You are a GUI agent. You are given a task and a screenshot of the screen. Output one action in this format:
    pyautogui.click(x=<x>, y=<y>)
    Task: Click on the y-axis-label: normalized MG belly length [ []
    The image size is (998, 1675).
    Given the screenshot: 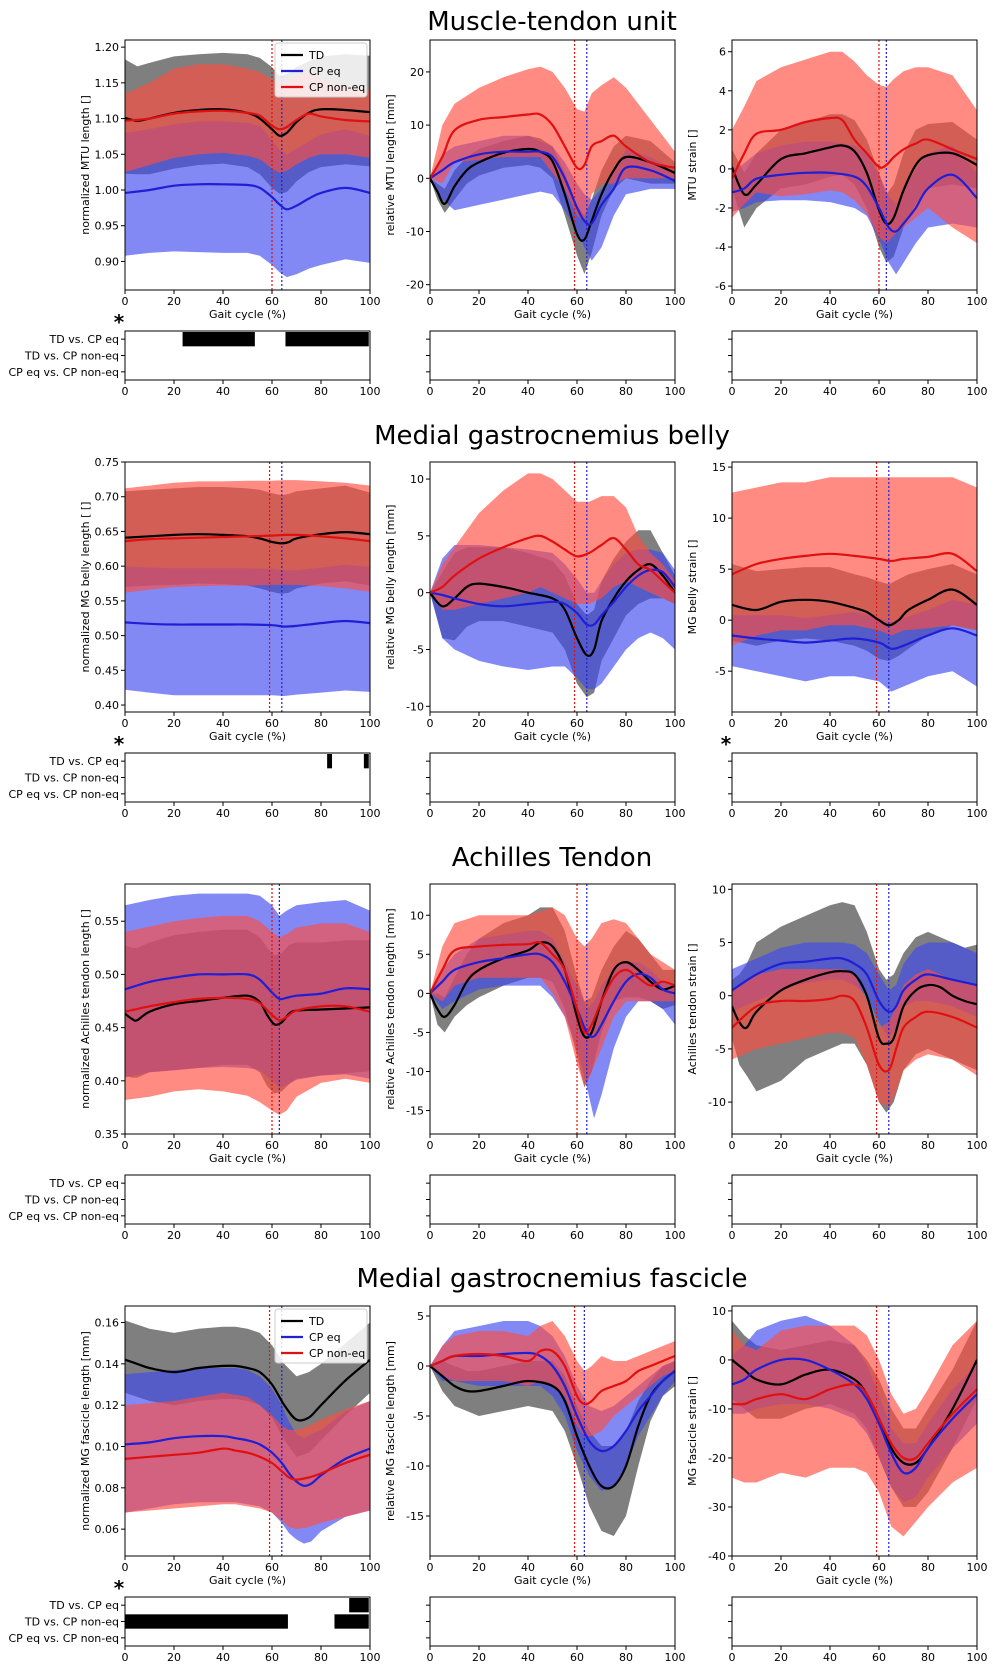 What is the action you would take?
    pyautogui.click(x=85, y=587)
    